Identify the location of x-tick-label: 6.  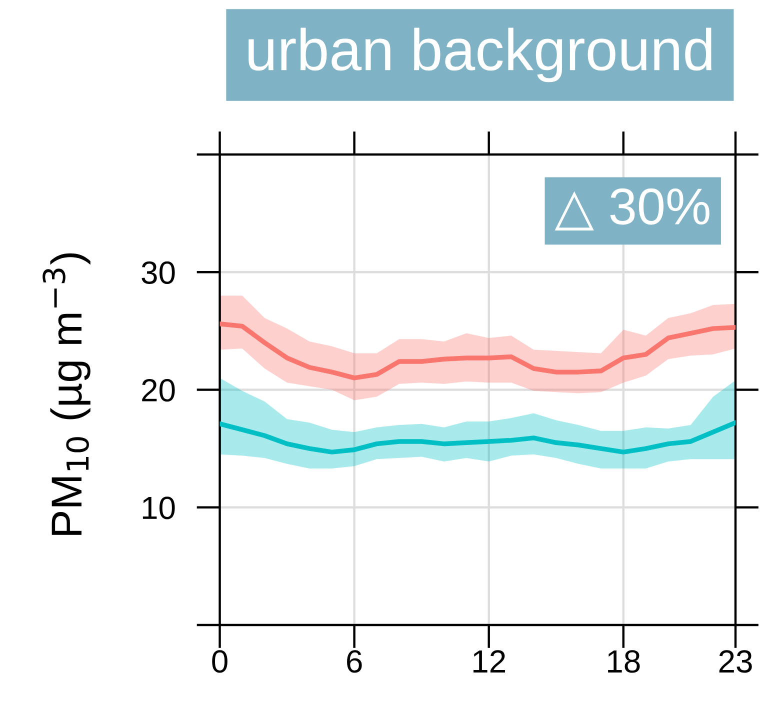
(354, 661).